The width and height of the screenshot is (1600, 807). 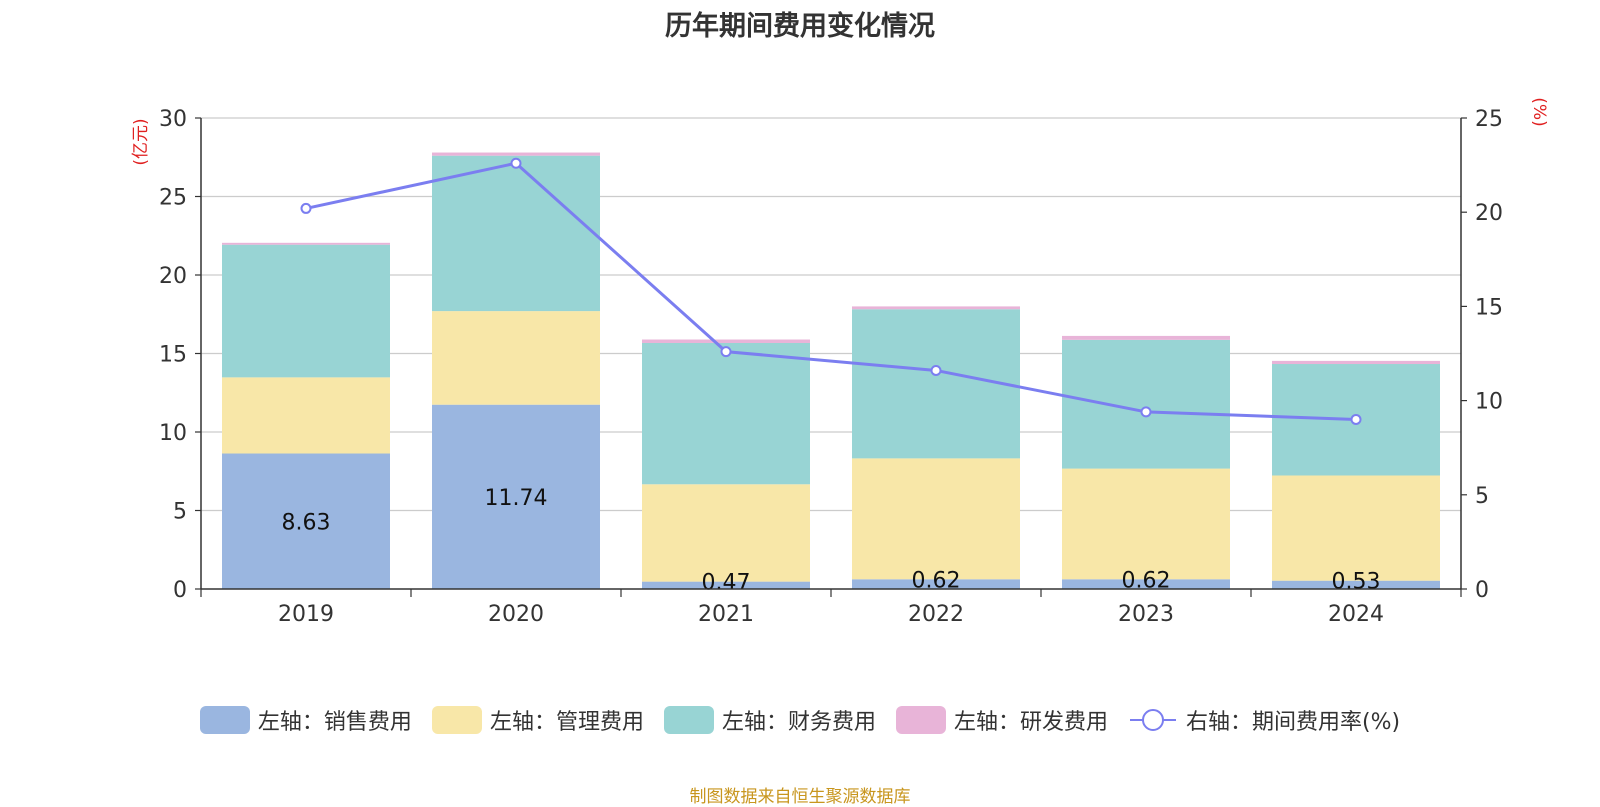 I want to click on legend: 左轴：销售费用 左轴：管理费用 左轴：财务费用 左轴：研发费用 右轴：期间费用率(%), so click(x=800, y=720).